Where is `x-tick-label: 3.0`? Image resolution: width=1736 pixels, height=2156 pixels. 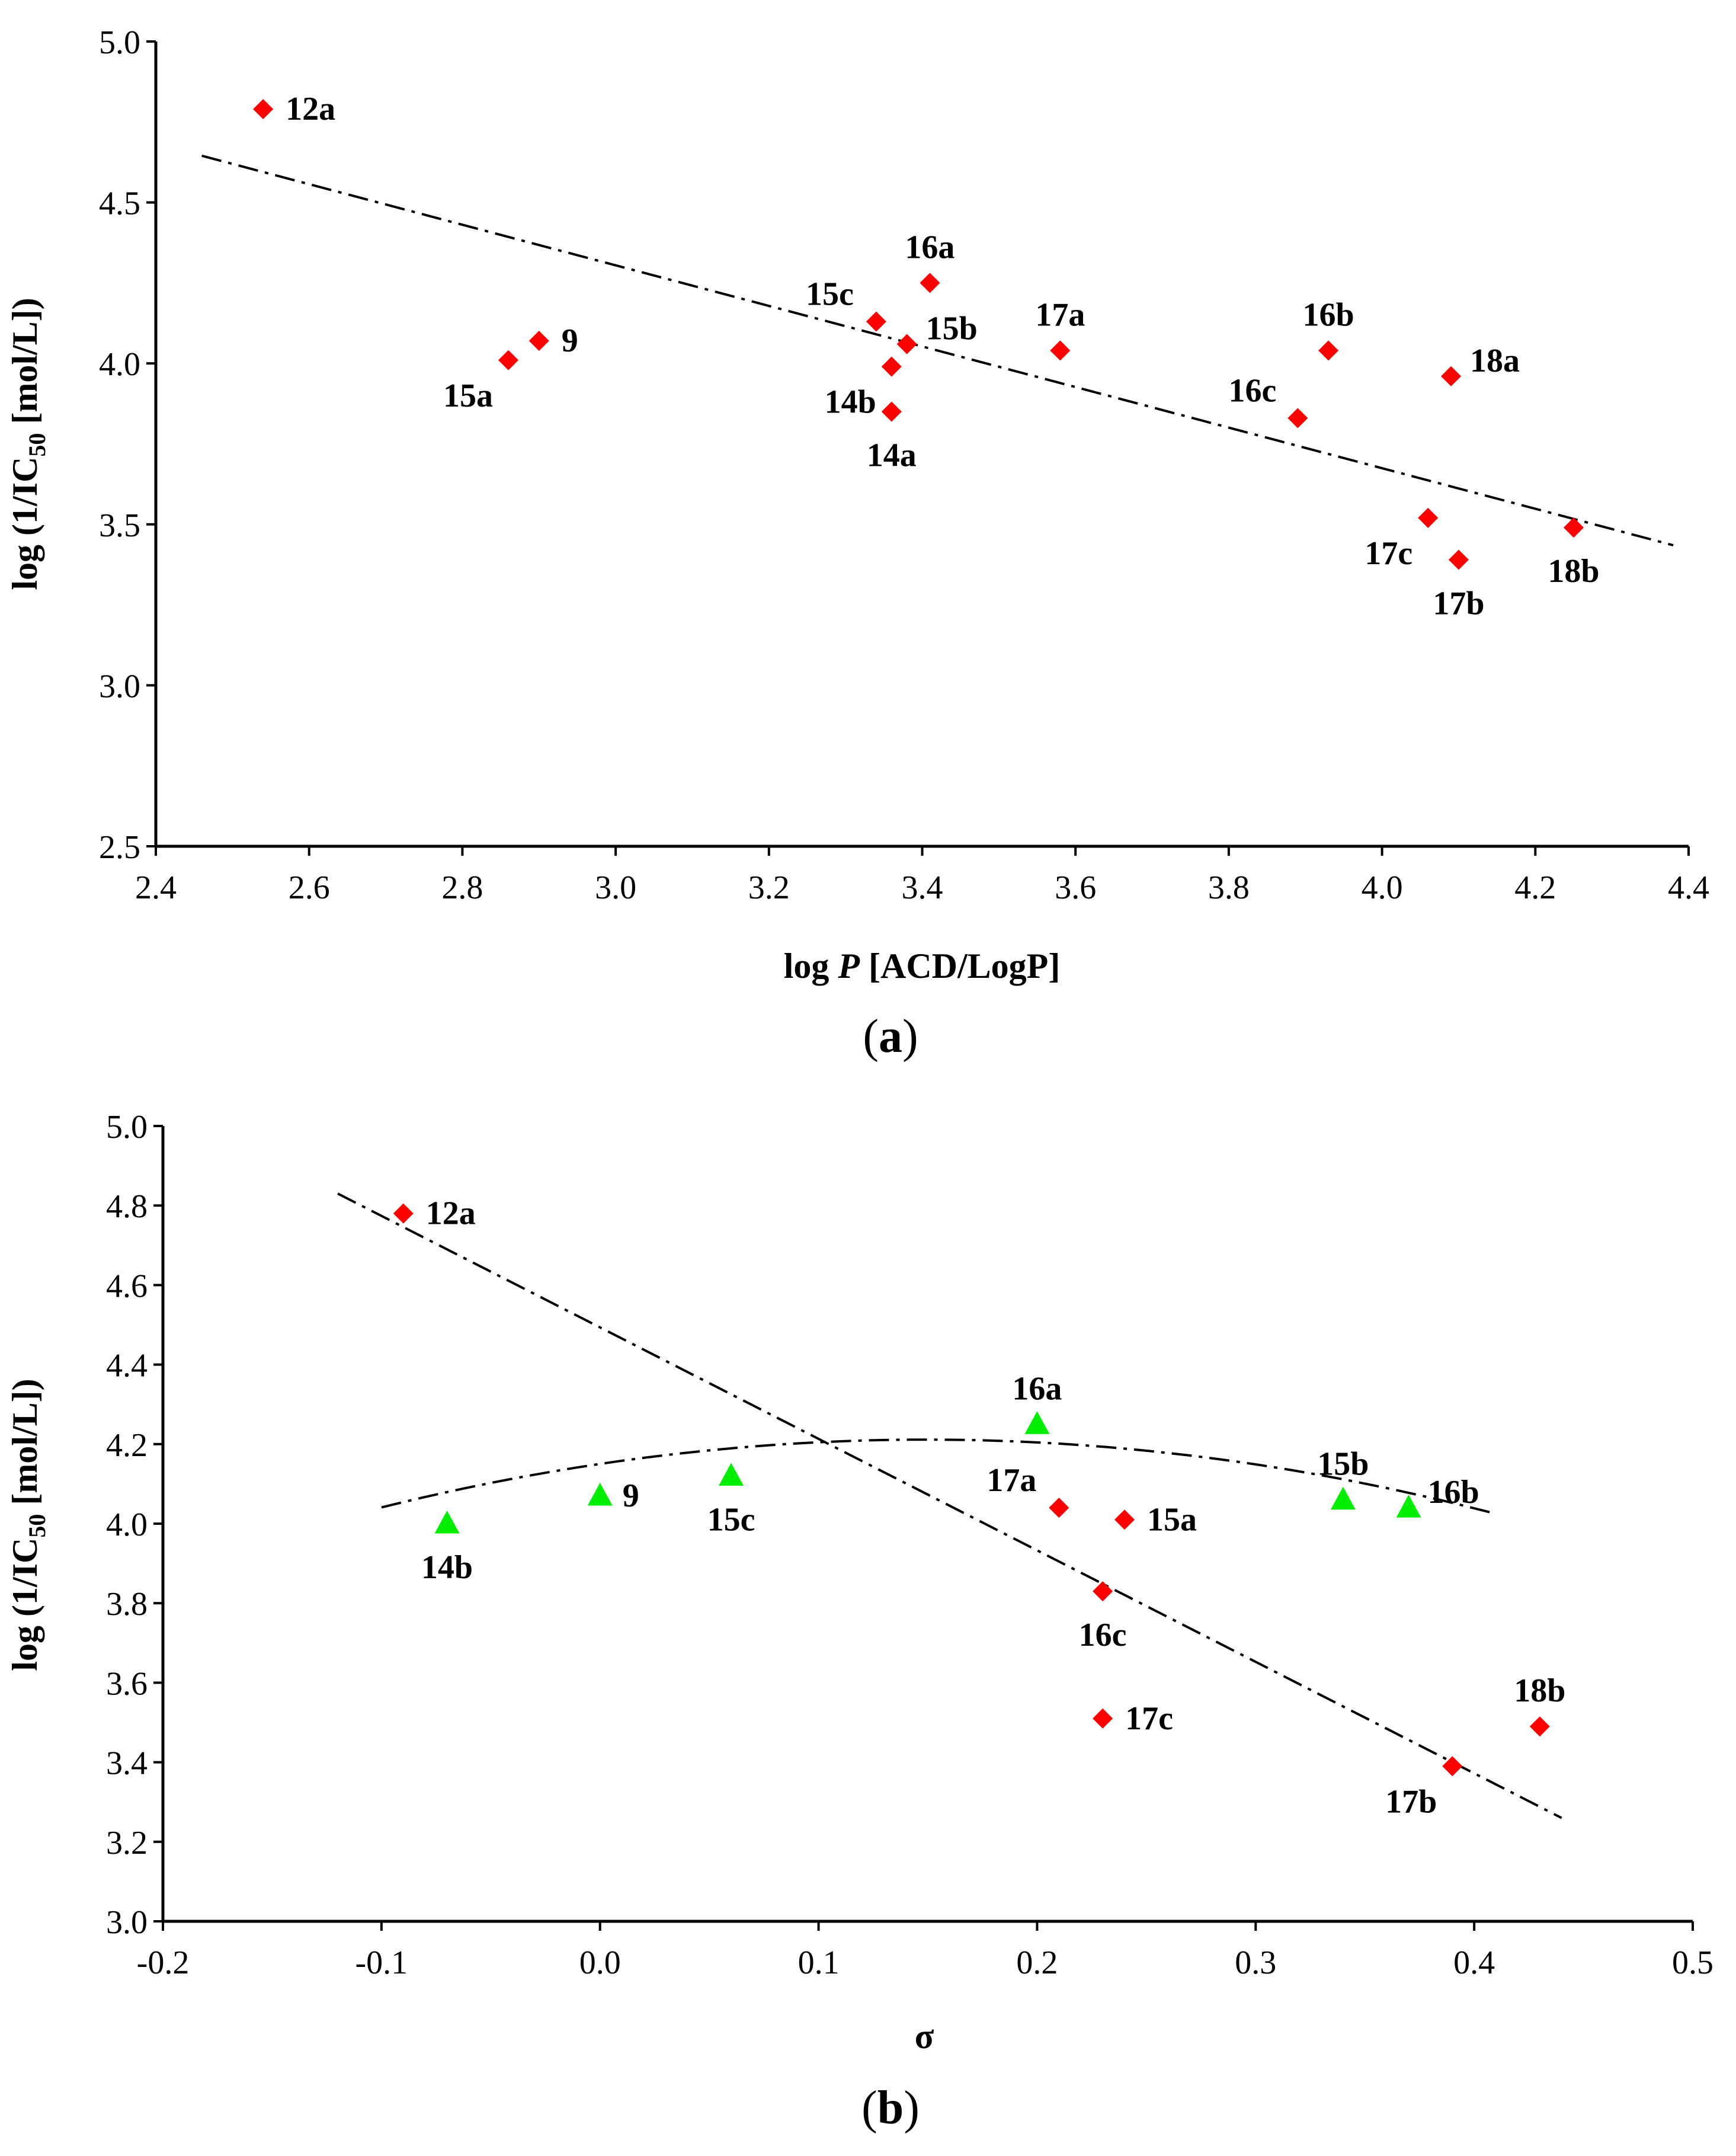
x-tick-label: 3.0 is located at coordinates (615, 888).